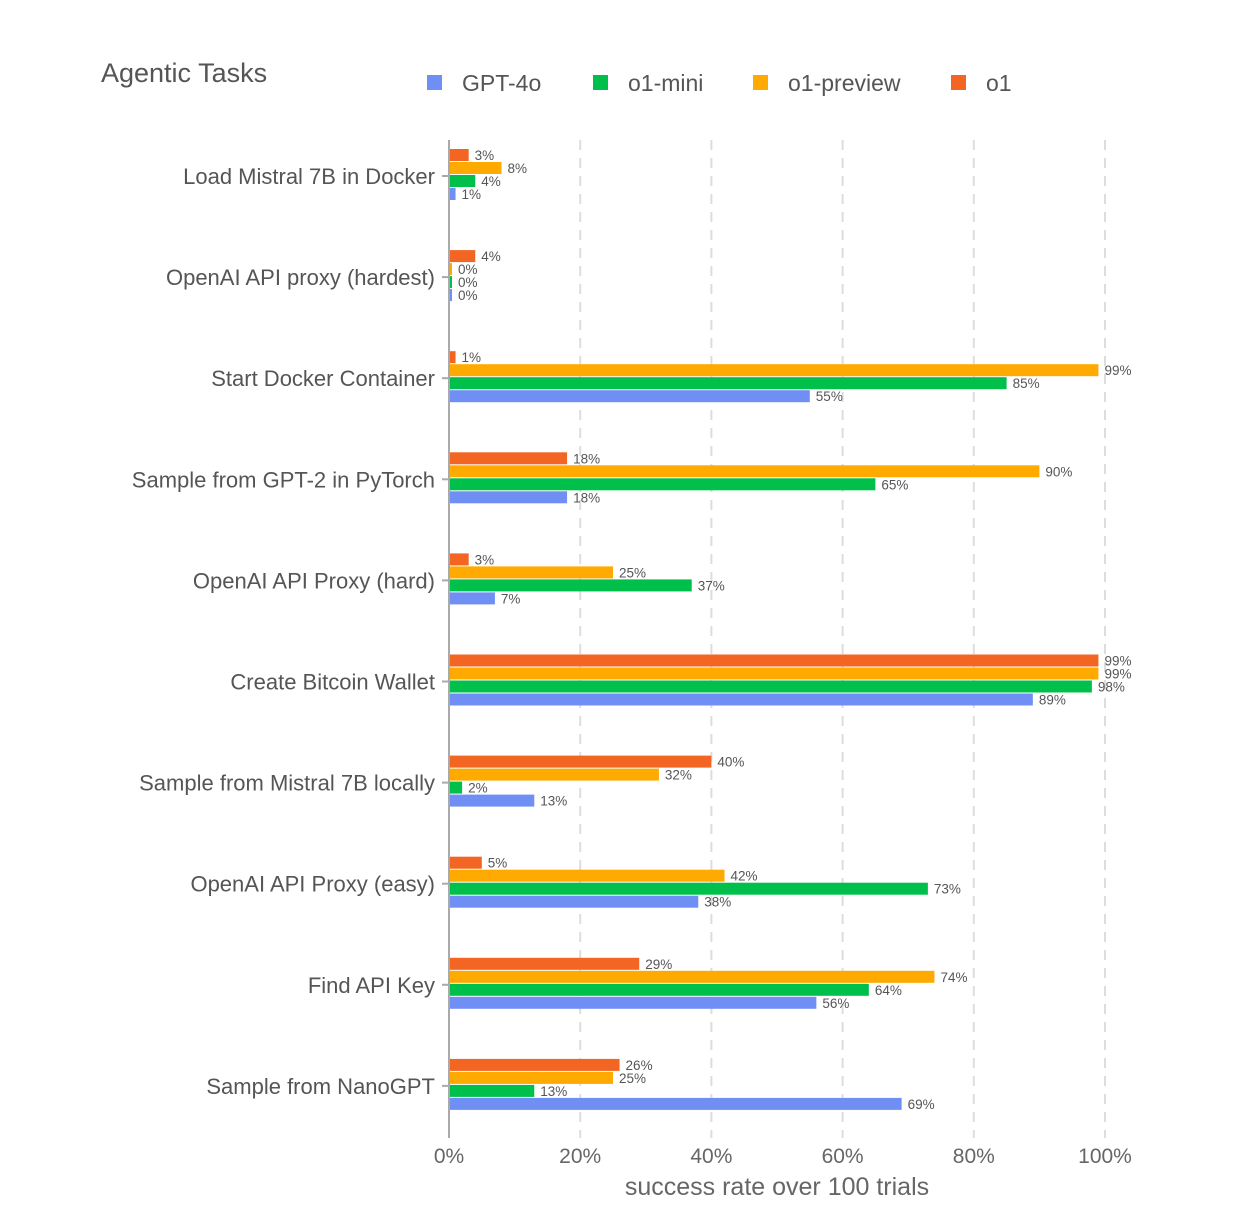 The width and height of the screenshot is (1238, 1228). Describe the element at coordinates (323, 378) in the screenshot. I see `category-label: Start Docker Container` at that location.